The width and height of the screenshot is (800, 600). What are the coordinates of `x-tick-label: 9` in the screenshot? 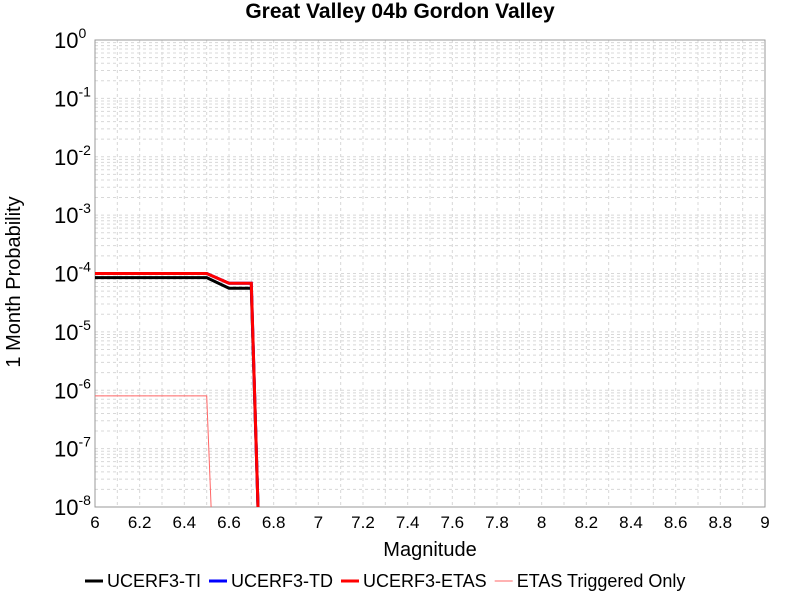 It's located at (764, 522).